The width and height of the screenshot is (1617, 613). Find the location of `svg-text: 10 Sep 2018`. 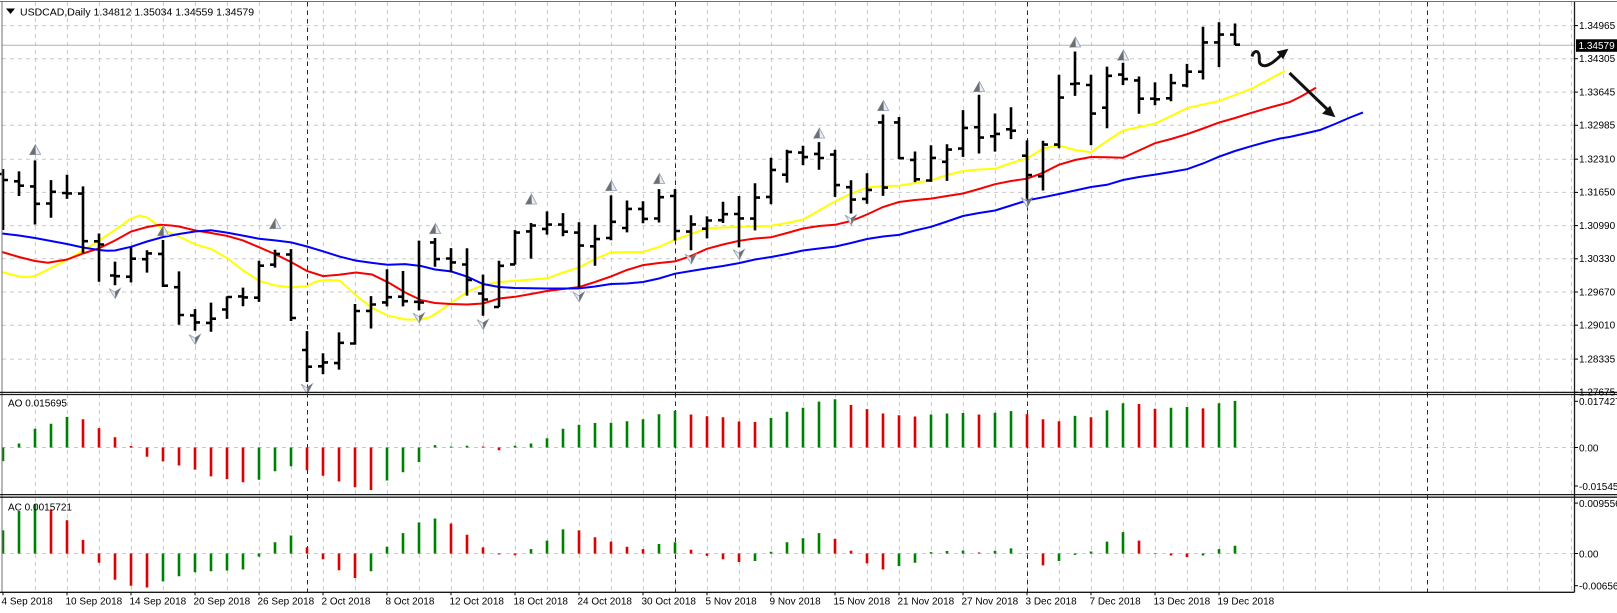

svg-text: 10 Sep 2018 is located at coordinates (94, 602).